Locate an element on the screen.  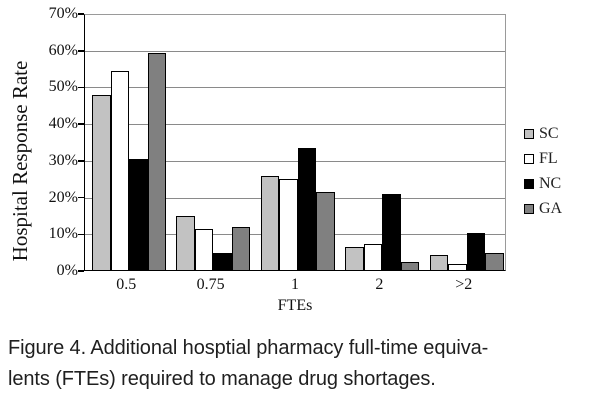
bar-SC-0.5 is located at coordinates (101, 182).